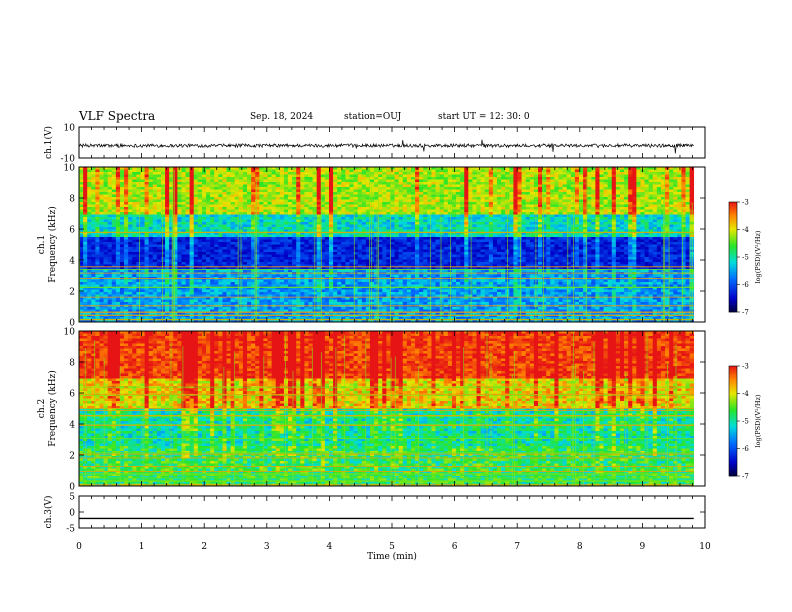 Image resolution: width=792 pixels, height=612 pixels. Describe the element at coordinates (517, 547) in the screenshot. I see `x-tick-label: 7` at that location.